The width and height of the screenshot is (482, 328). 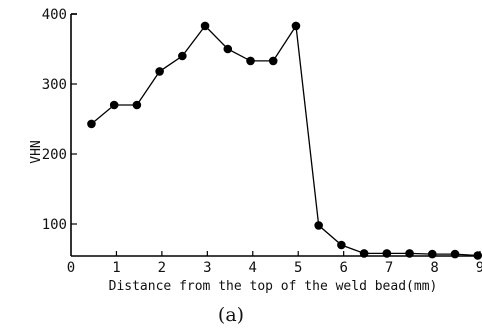 I want to click on y-tick-label: 100, so click(x=54, y=225).